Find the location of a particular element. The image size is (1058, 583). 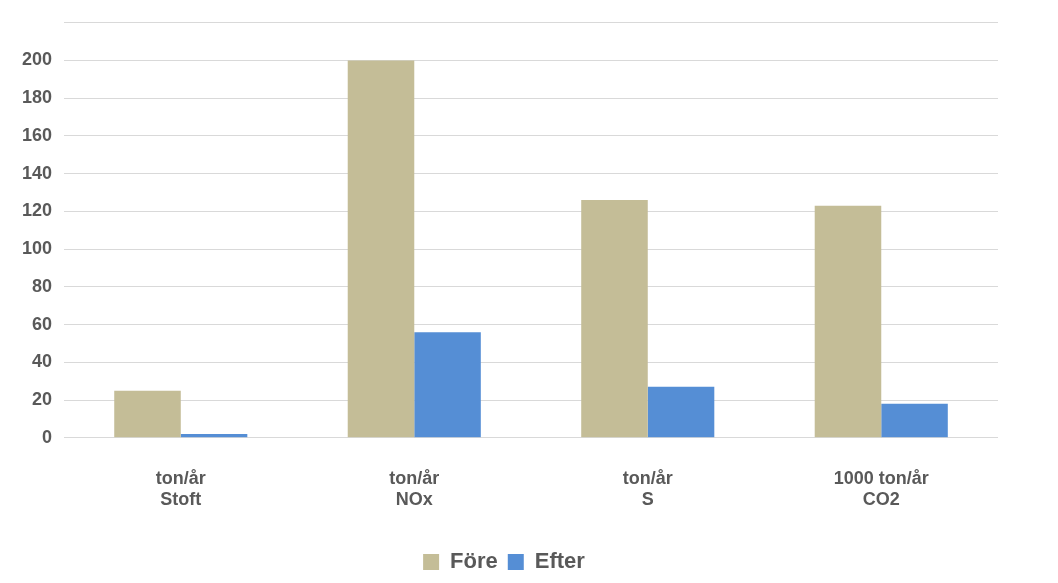

y-tick-label: 140 is located at coordinates (37, 172).